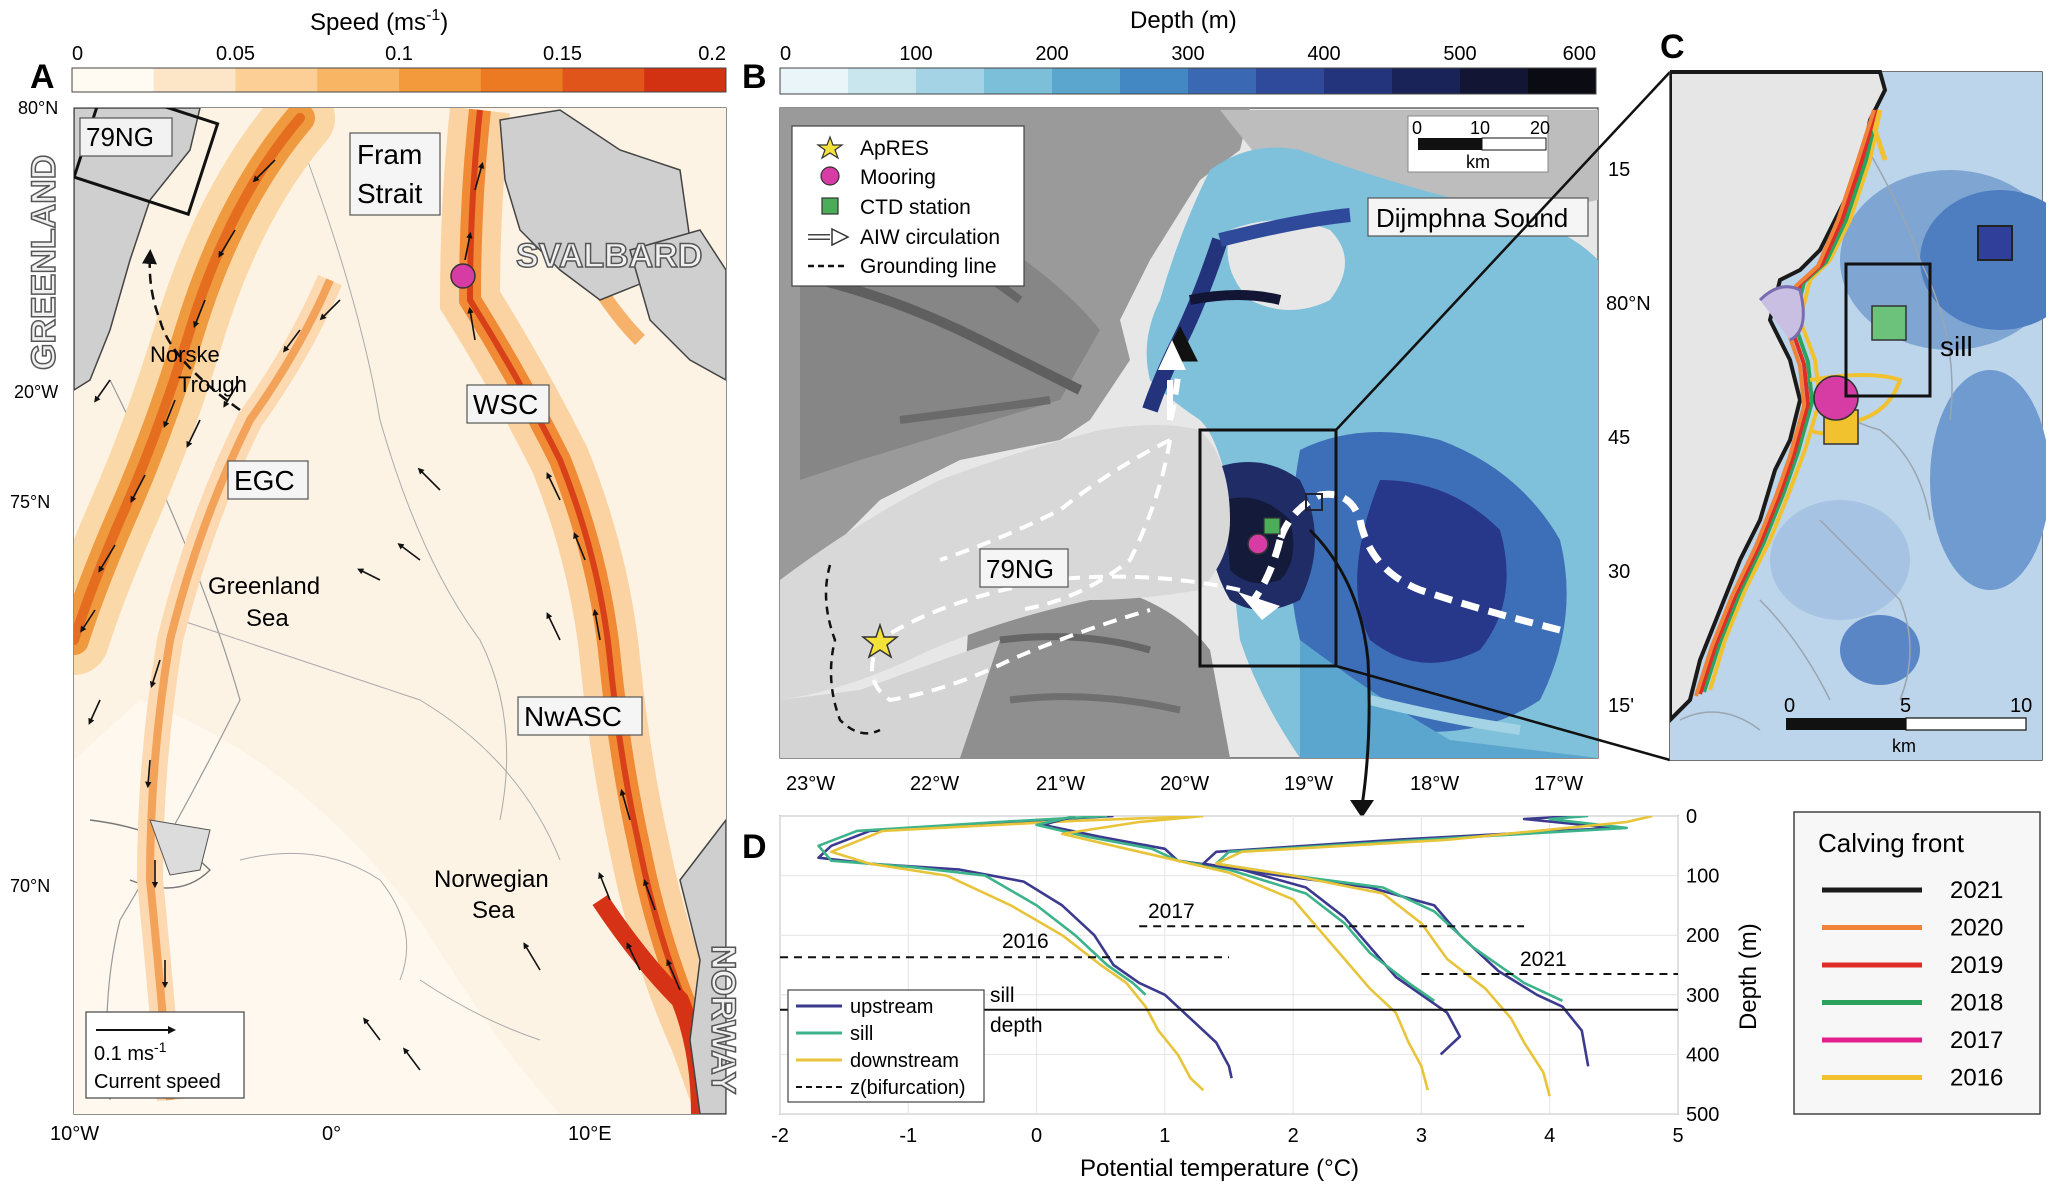  Describe the element at coordinates (934, 784) in the screenshot. I see `svg-text: 22°W` at that location.